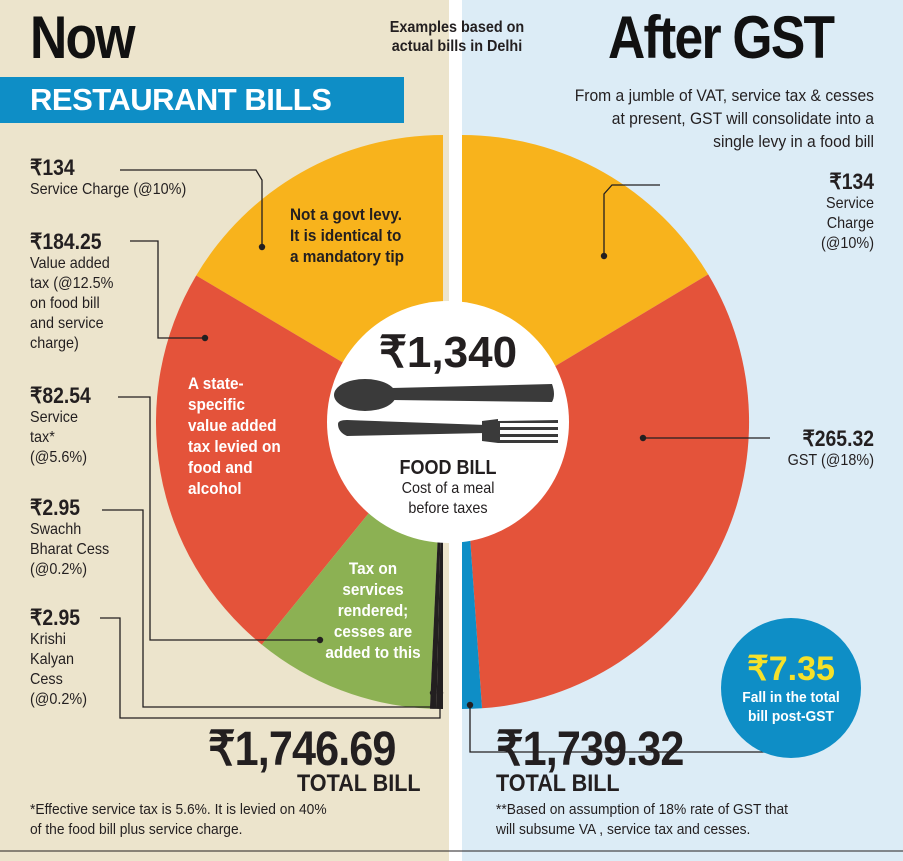 Image resolution: width=903 pixels, height=861 pixels. Describe the element at coordinates (847, 243) in the screenshot. I see `item-label: (@10%)` at that location.